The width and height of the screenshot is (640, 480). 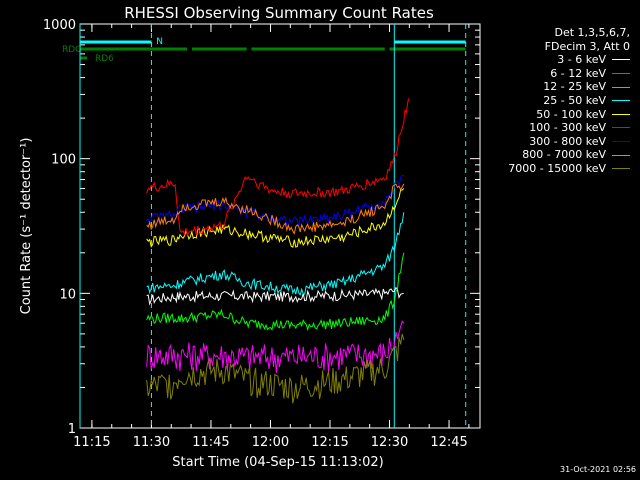 I want to click on x-tick-label: 12:30, so click(x=389, y=442).